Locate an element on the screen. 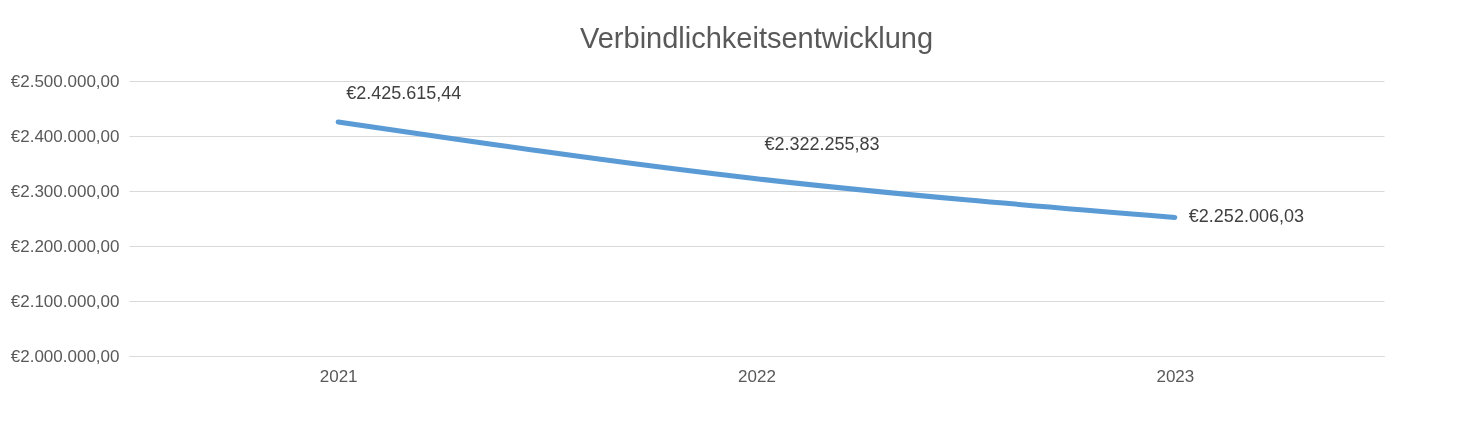 The image size is (1477, 436). y-tick-label: €2.300.000,00 is located at coordinates (65, 191).